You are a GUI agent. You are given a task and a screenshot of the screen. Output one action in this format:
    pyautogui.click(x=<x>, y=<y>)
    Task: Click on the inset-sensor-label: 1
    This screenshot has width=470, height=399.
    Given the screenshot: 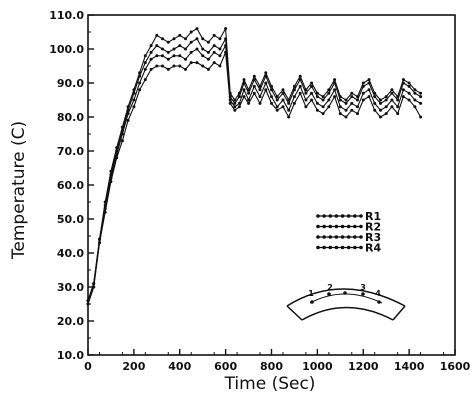 What is the action you would take?
    pyautogui.click(x=311, y=293)
    